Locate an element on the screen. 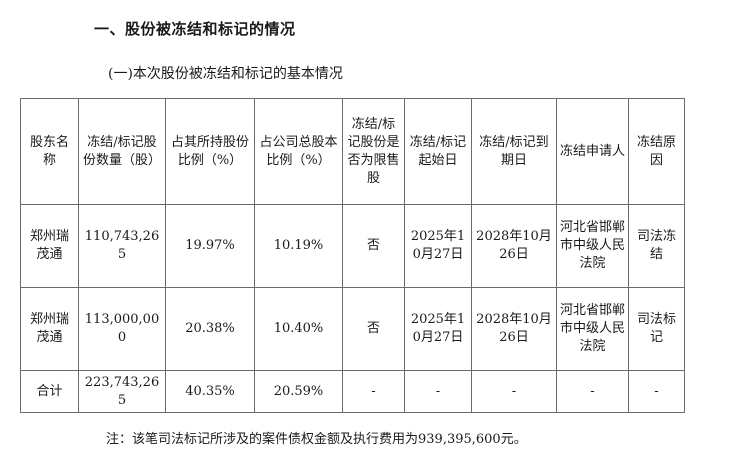  header-pct-holding: 占其所持股份比例（%） is located at coordinates (210, 151).